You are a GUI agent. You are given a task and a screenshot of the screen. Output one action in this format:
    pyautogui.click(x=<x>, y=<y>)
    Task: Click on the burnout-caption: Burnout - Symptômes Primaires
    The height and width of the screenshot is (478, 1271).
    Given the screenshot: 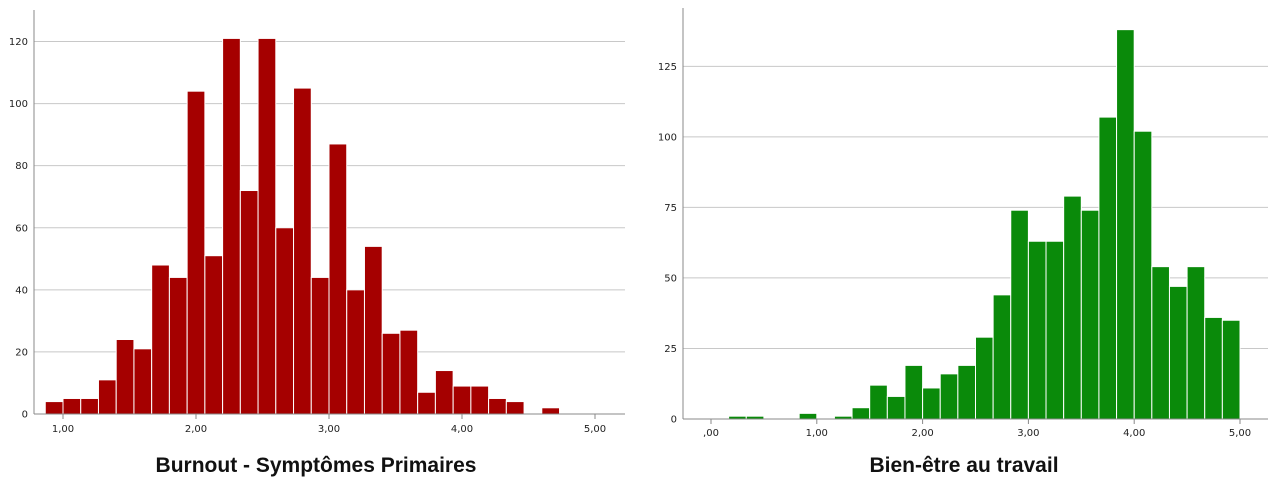 What is the action you would take?
    pyautogui.click(x=316, y=465)
    